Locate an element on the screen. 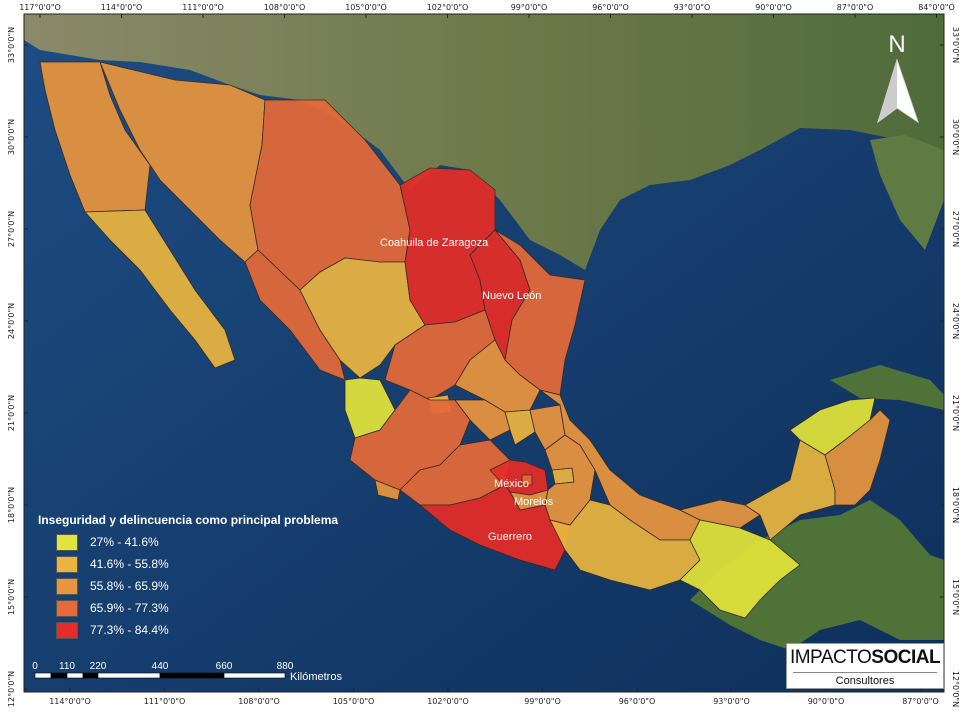  legend-row: 77.3% - 84.4% is located at coordinates (218, 630).